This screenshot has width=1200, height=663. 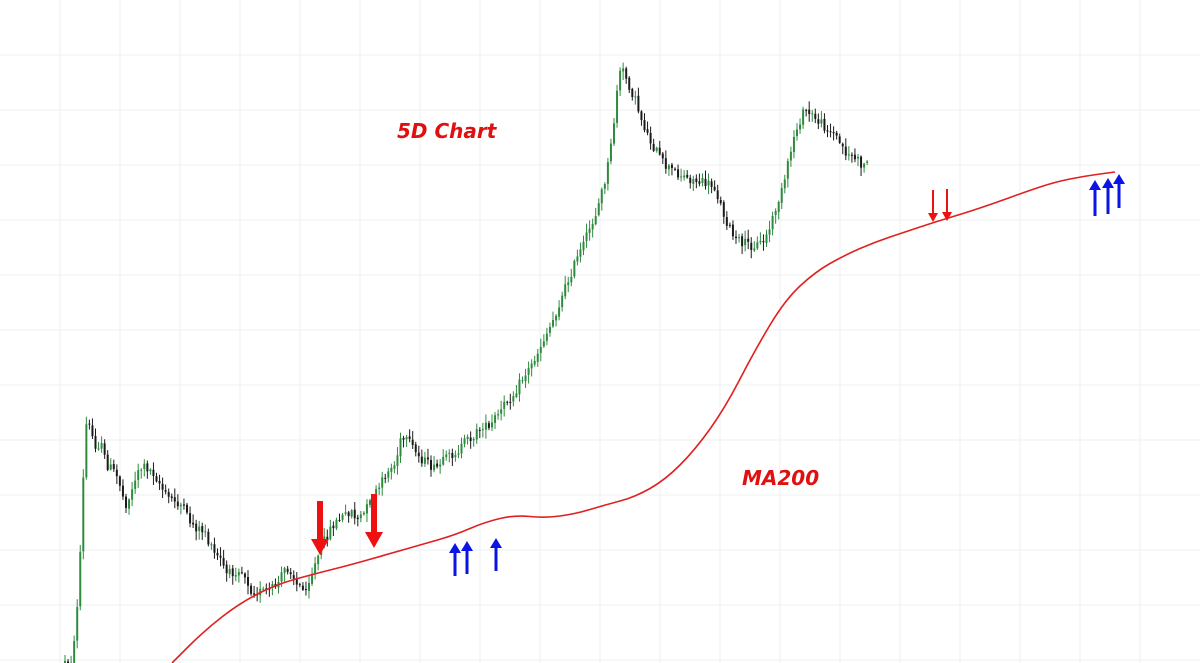 What do you see at coordinates (447, 131) in the screenshot?
I see `chart-label: 5D Chart` at bounding box center [447, 131].